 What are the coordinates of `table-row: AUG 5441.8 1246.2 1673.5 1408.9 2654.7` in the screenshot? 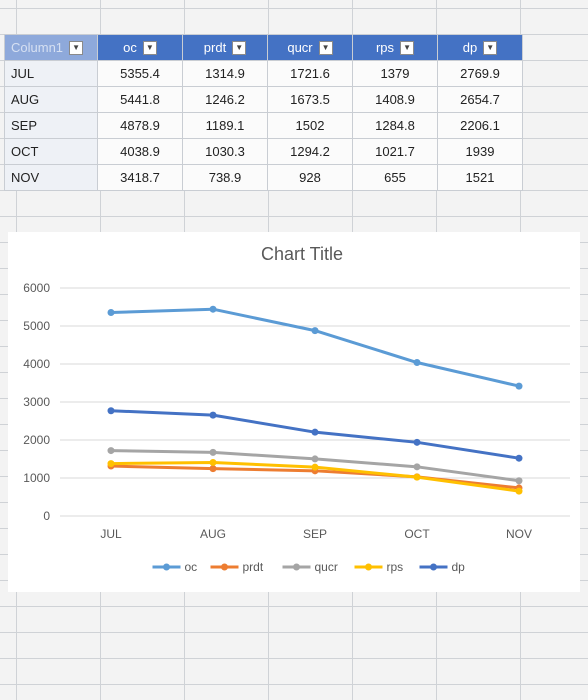 It's located at (263, 99).